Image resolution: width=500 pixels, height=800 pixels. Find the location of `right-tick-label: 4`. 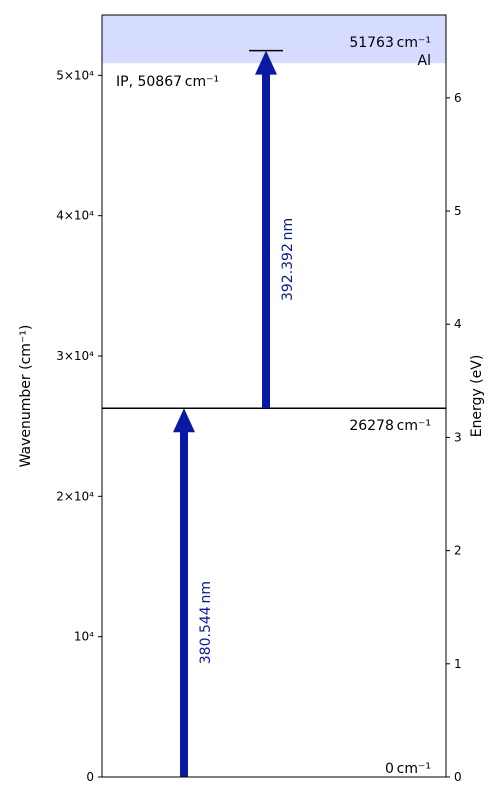

right-tick-label: 4 is located at coordinates (458, 324).